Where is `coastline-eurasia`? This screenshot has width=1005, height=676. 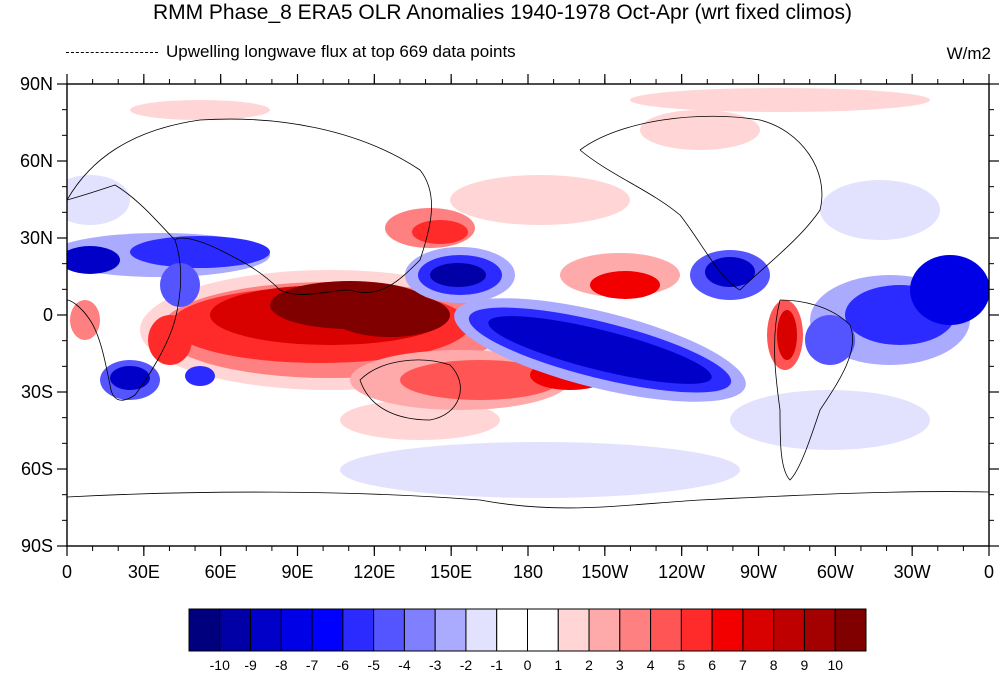
coastline-eurasia is located at coordinates (249, 206).